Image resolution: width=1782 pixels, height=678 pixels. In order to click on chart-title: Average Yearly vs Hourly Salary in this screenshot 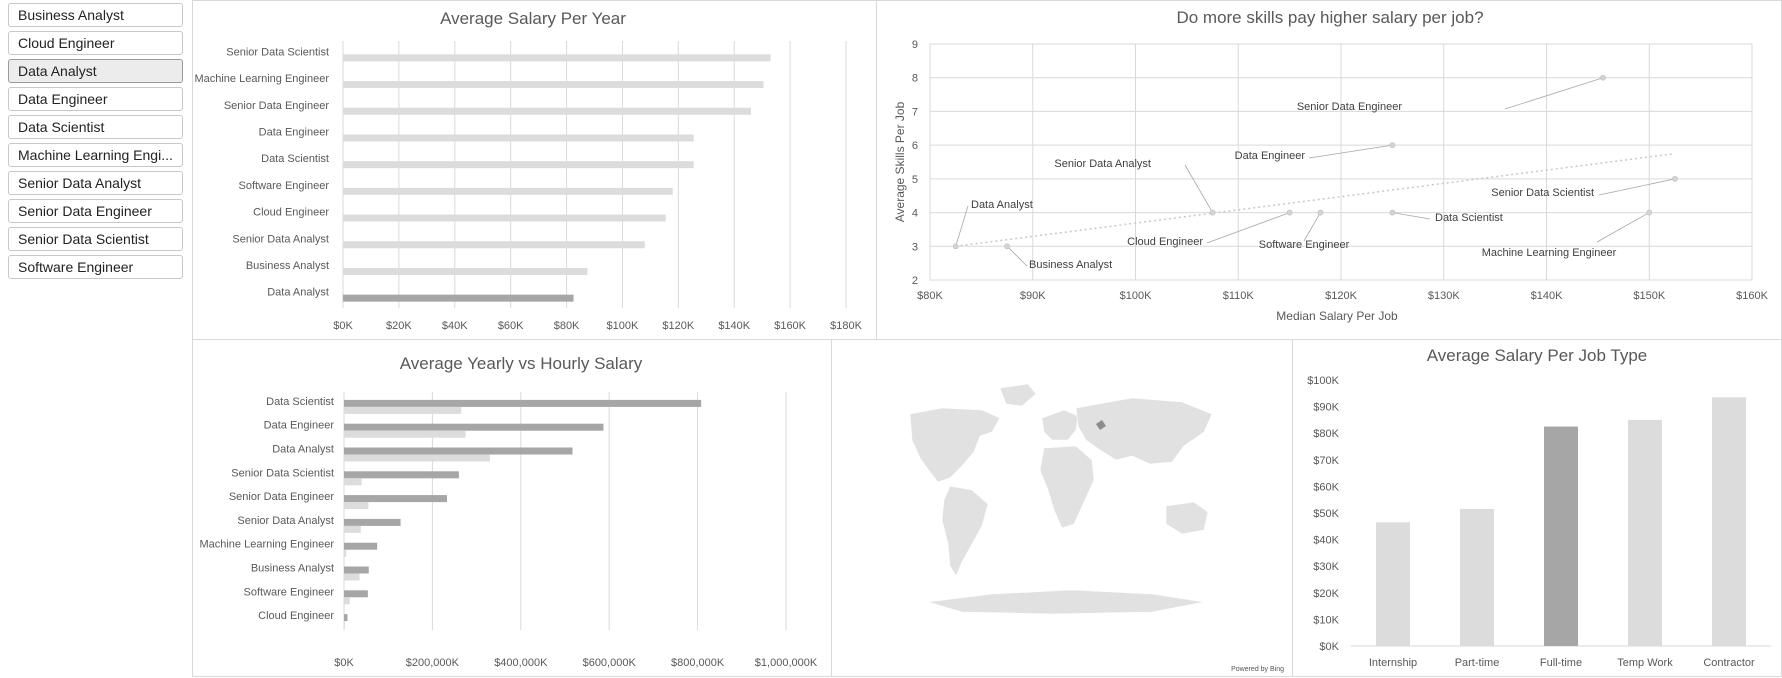, I will do `click(521, 363)`.